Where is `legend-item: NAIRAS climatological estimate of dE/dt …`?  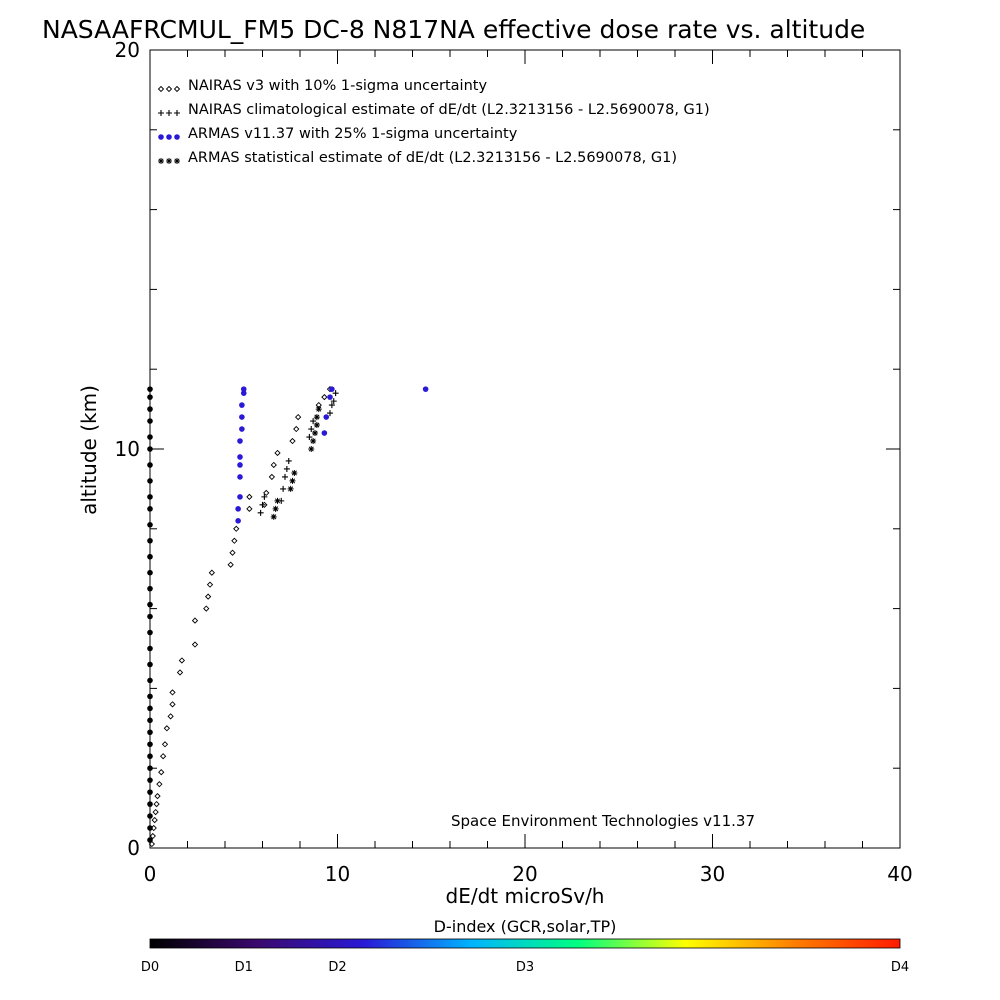 legend-item: NAIRAS climatological estimate of dE/dt … is located at coordinates (434, 110).